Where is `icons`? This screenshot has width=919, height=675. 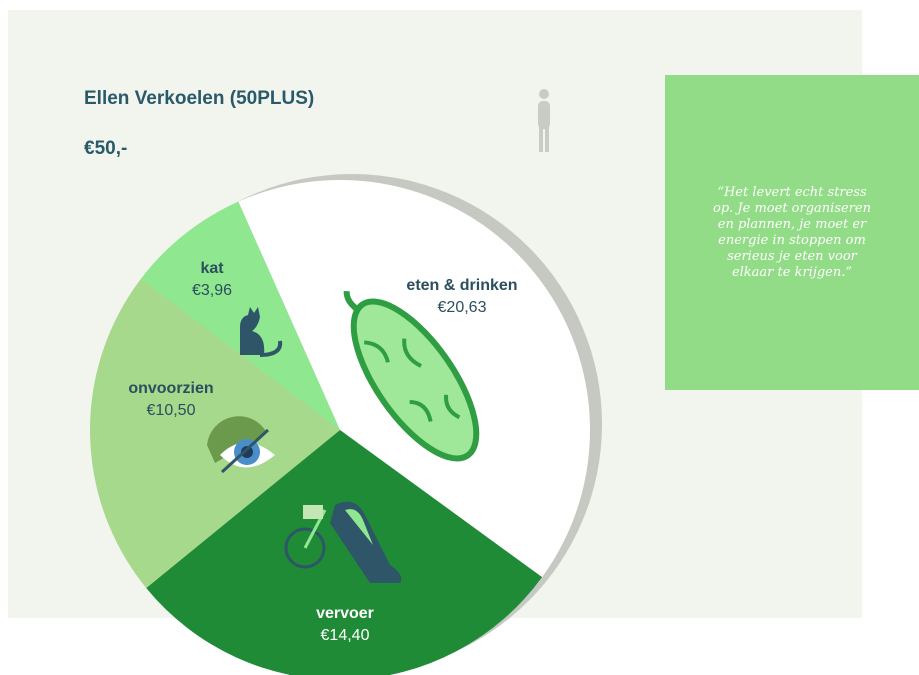 icons is located at coordinates (343, 437).